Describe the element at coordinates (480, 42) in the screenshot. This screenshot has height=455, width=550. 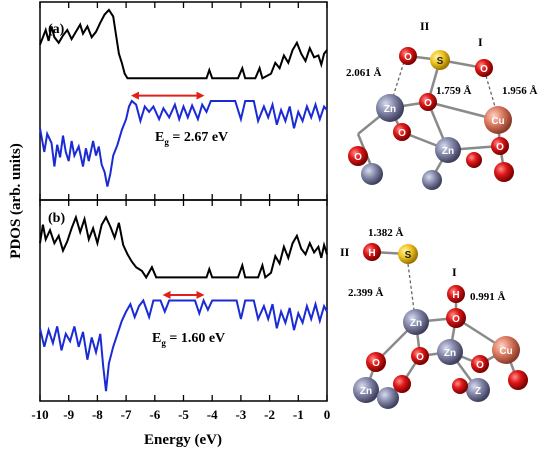
I see `structure-a-site-i: I` at that location.